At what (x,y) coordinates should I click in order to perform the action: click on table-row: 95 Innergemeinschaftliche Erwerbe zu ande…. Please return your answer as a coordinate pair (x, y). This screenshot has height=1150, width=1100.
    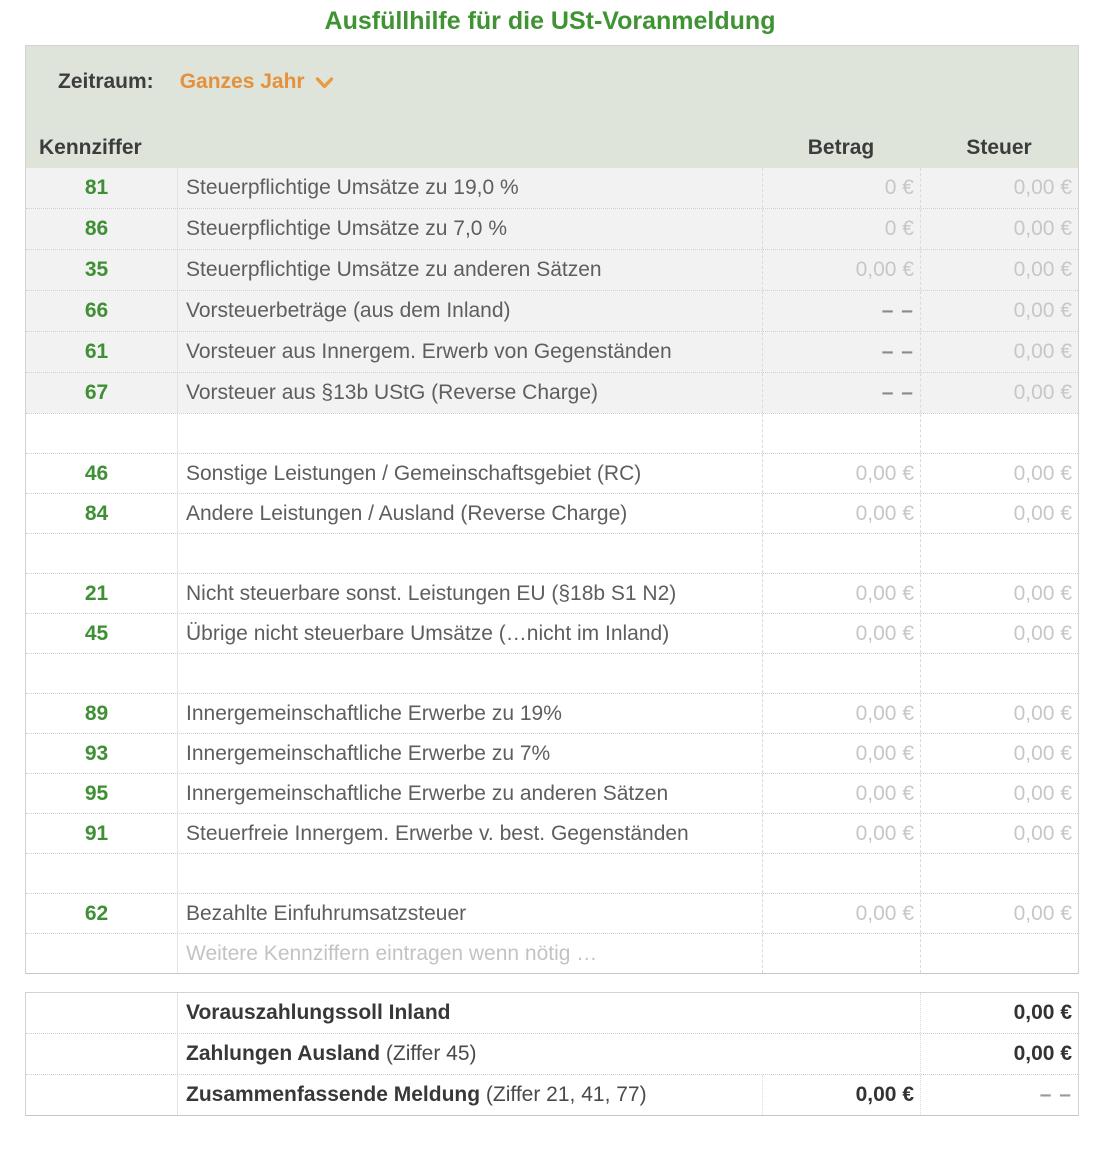
    Looking at the image, I should click on (552, 793).